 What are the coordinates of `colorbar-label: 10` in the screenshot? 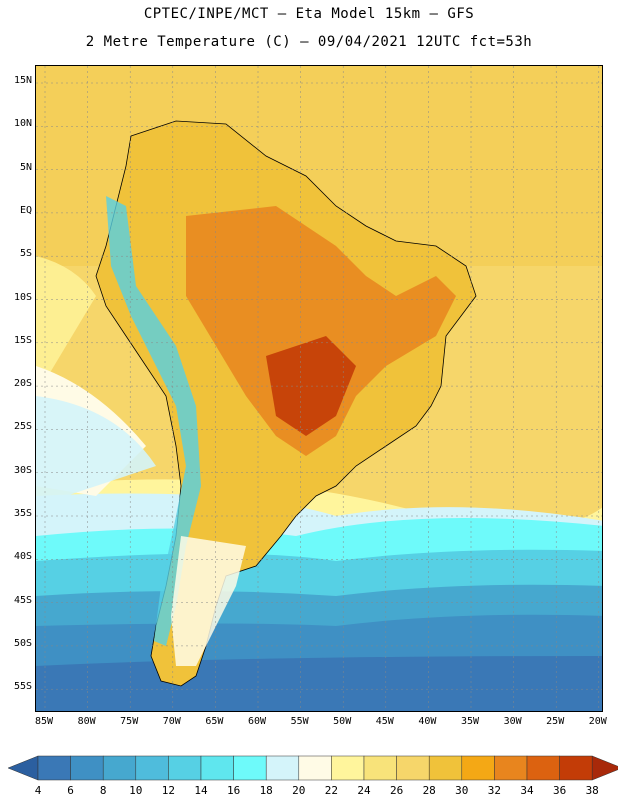 It's located at (136, 790).